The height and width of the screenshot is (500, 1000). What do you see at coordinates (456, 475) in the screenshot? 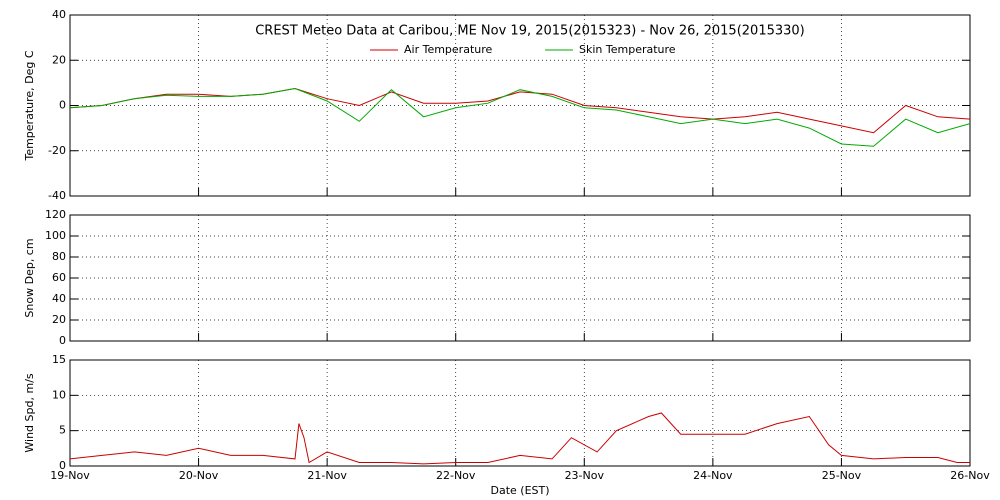
I see `x-tick-label: 22-Nov` at bounding box center [456, 475].